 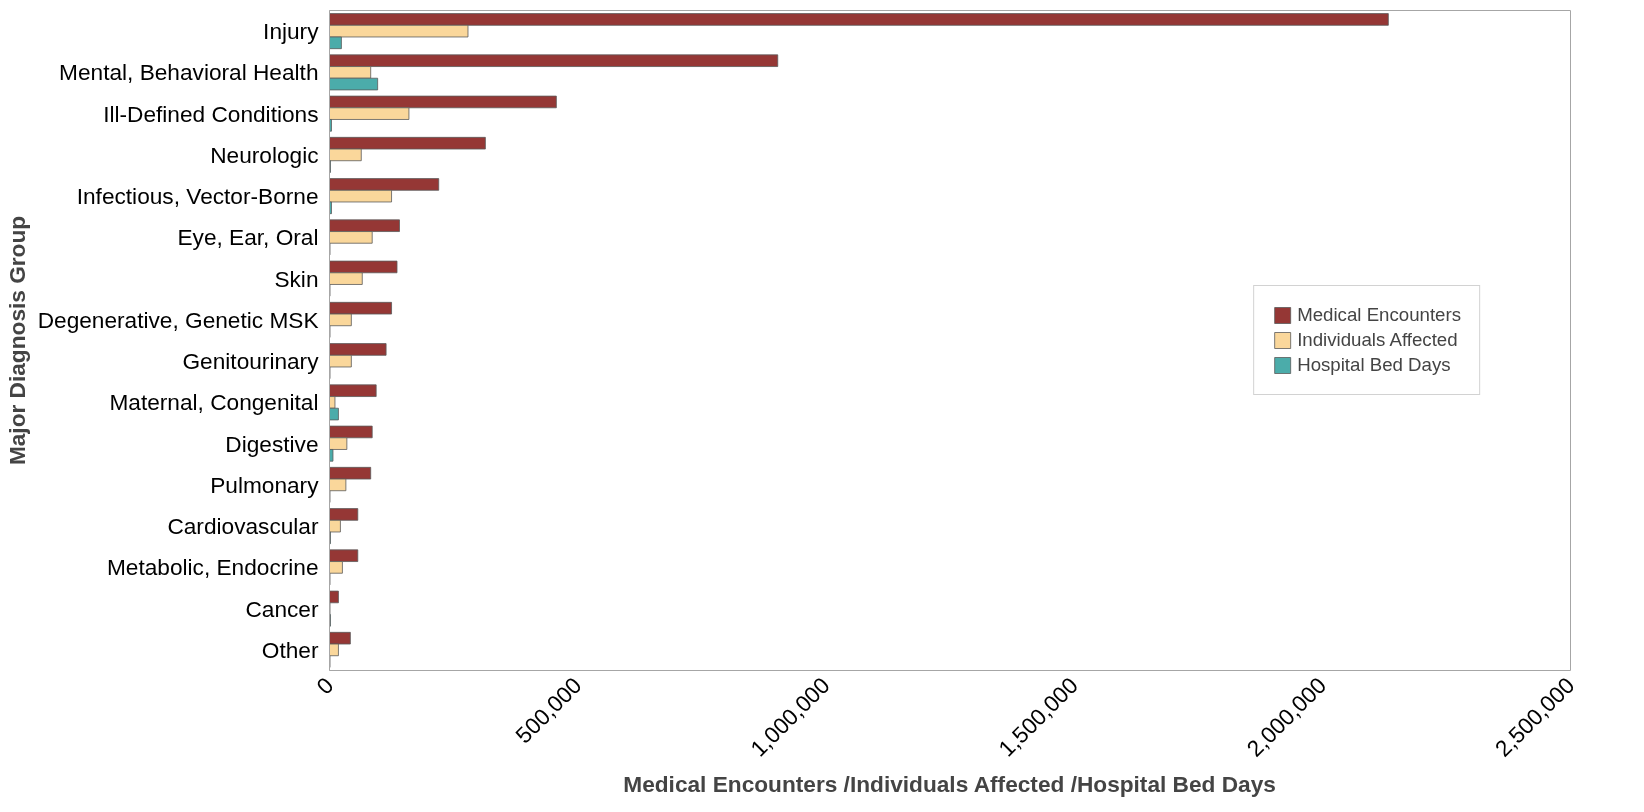 What do you see at coordinates (212, 567) in the screenshot?
I see `y-tick-label: Metabolic, Endocrine` at bounding box center [212, 567].